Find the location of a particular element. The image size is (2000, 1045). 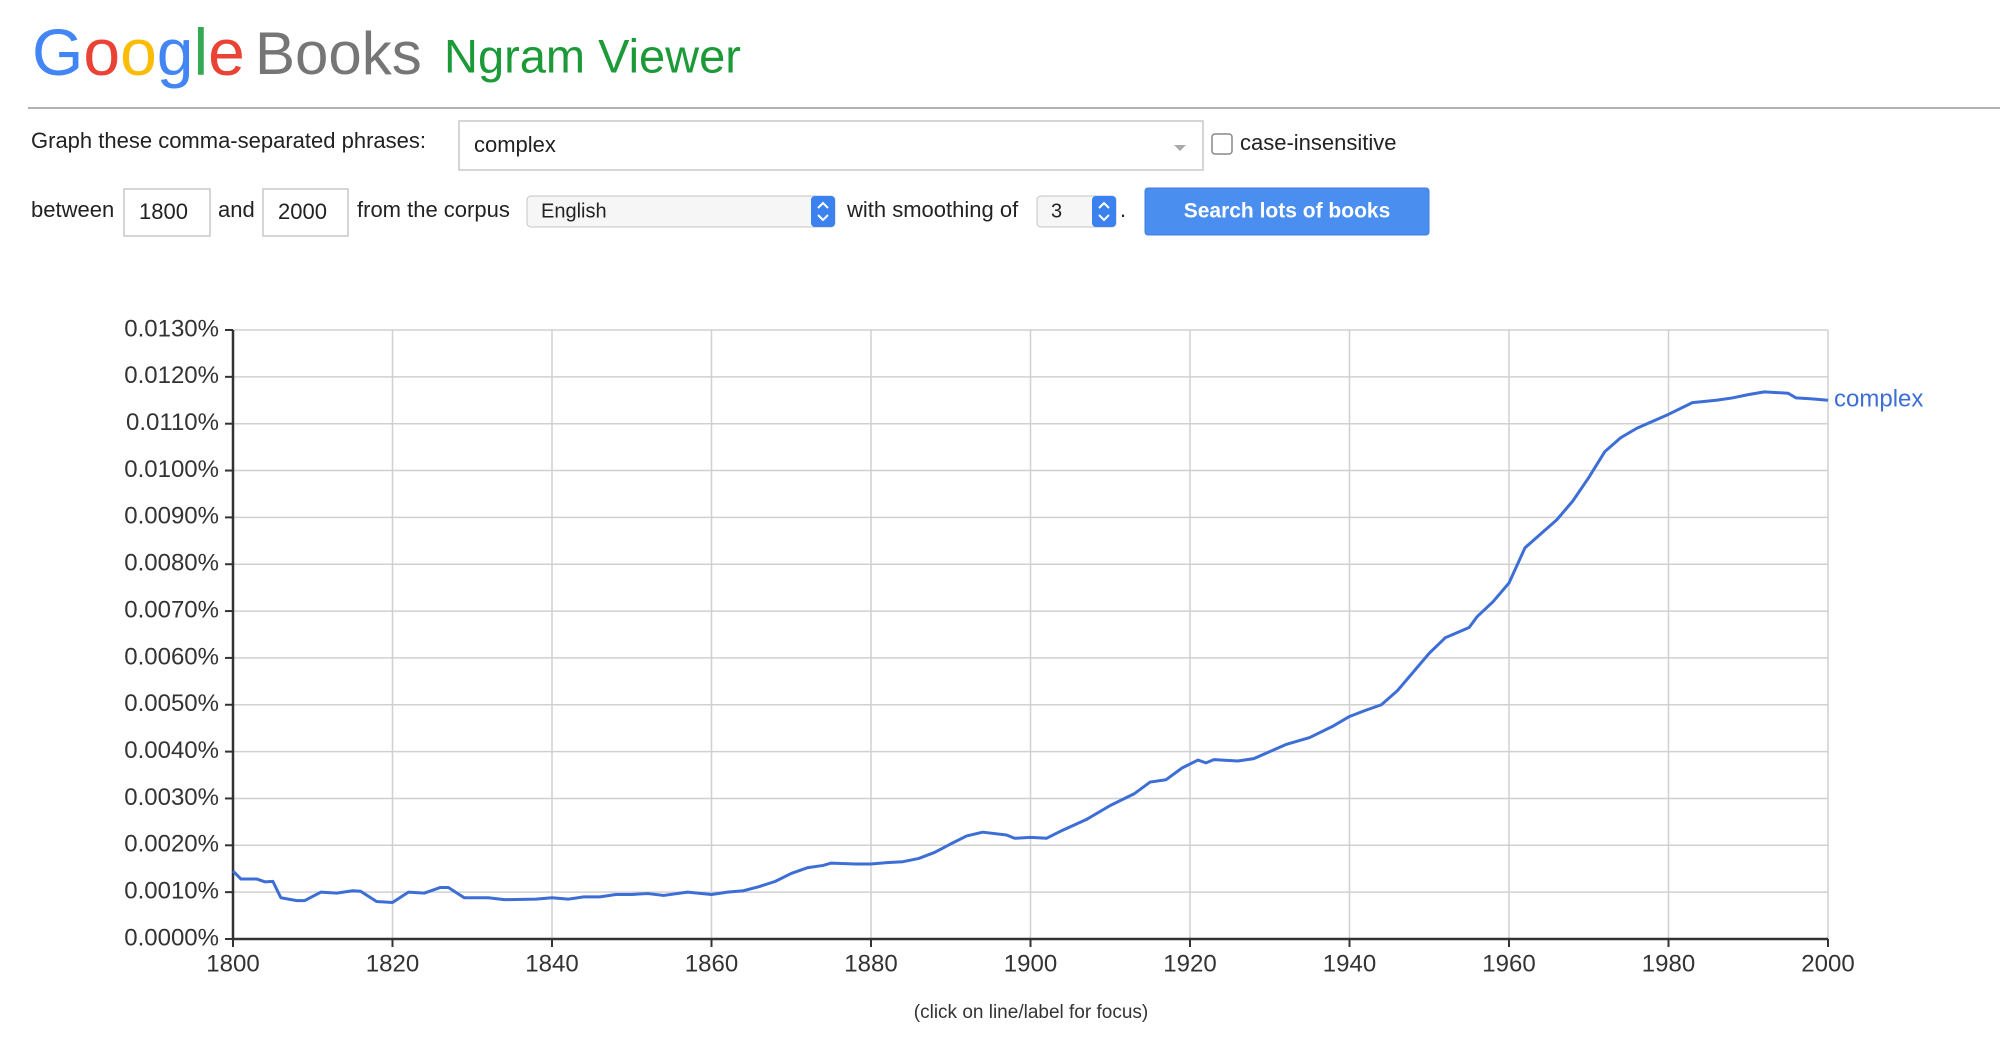

y-tick-label: 0.0060% is located at coordinates (171, 656).